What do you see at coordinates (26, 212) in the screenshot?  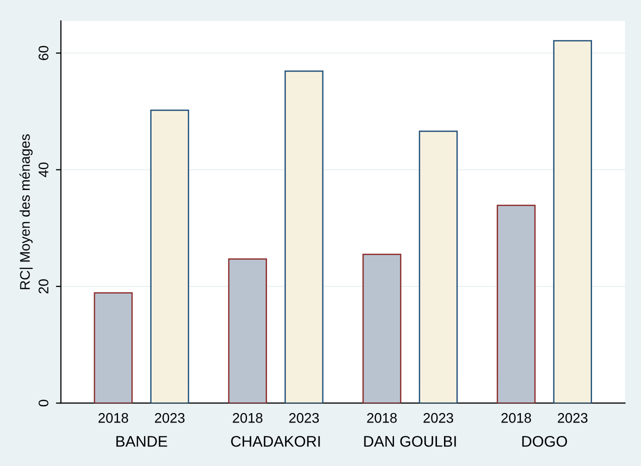 I see `y-axis-title: RC| Moyen des ménages` at bounding box center [26, 212].